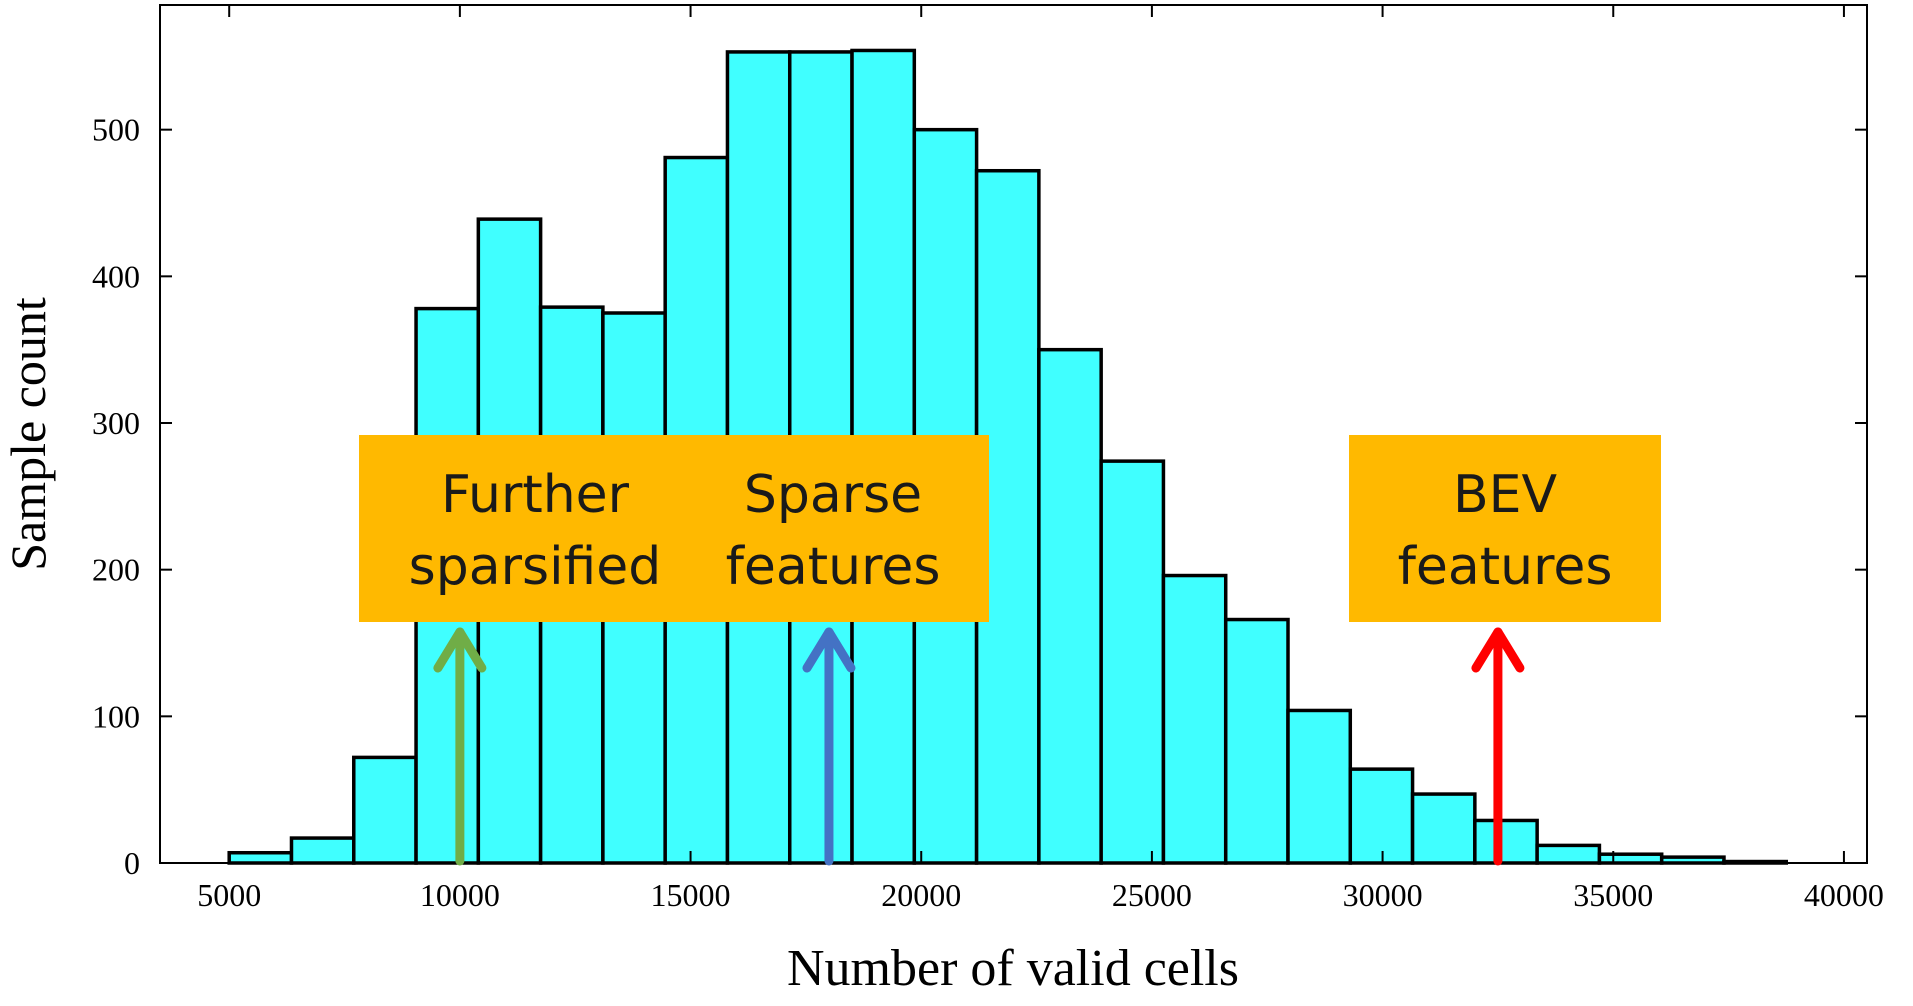 This screenshot has height=1006, width=1913. What do you see at coordinates (1613, 895) in the screenshot?
I see `x-tick-label: 35000` at bounding box center [1613, 895].